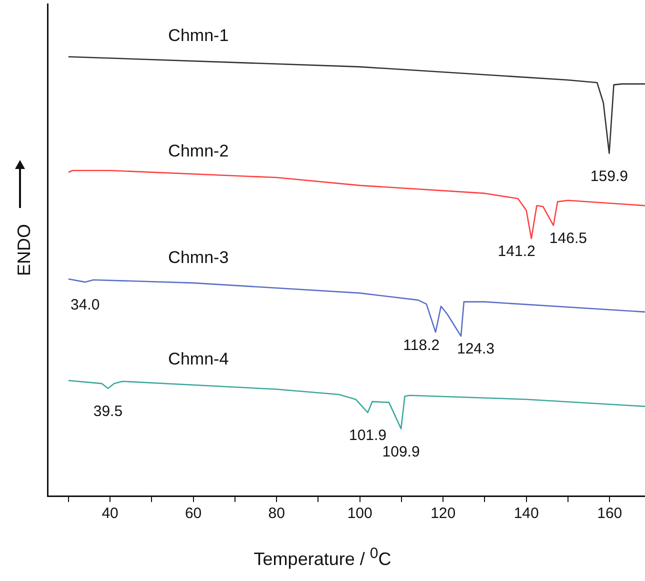  What do you see at coordinates (401, 451) in the screenshot?
I see `annotation: 109.9` at bounding box center [401, 451].